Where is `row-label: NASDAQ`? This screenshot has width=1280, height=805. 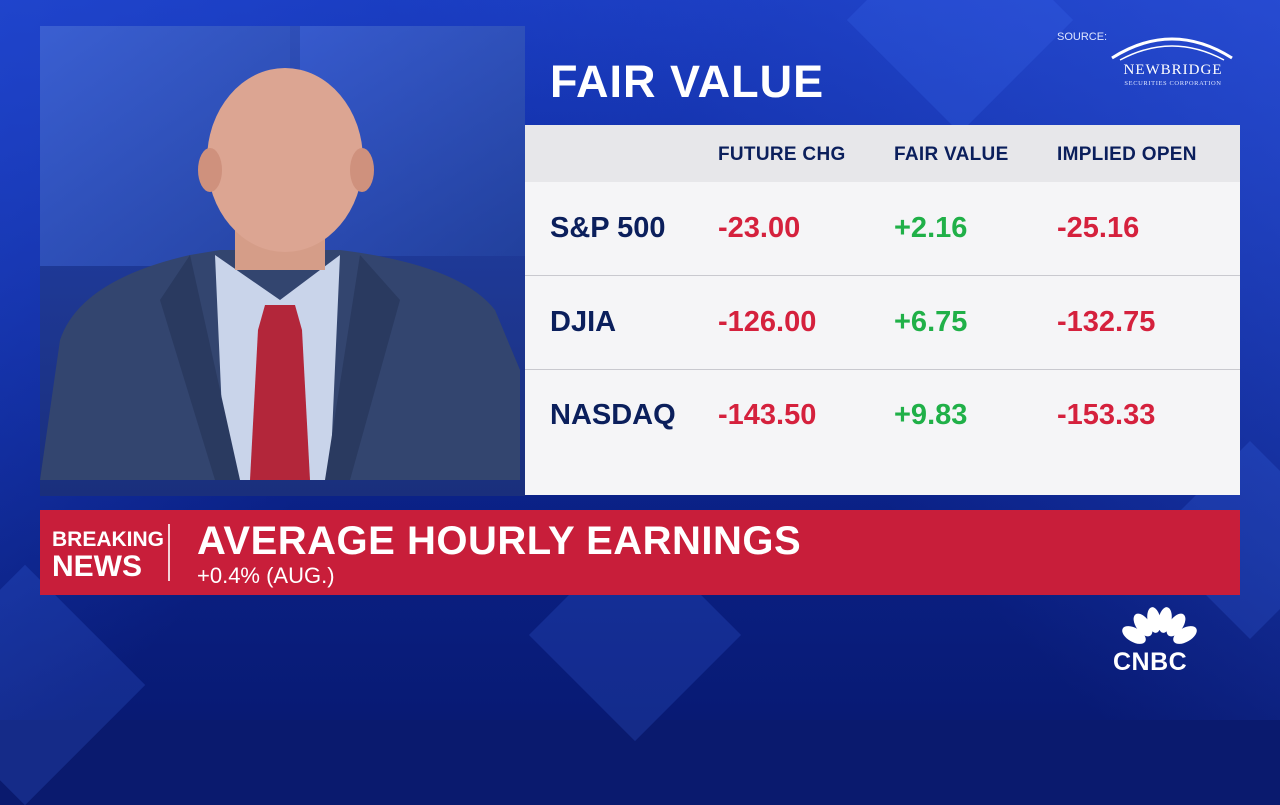
row-label: NASDAQ is located at coordinates (613, 415).